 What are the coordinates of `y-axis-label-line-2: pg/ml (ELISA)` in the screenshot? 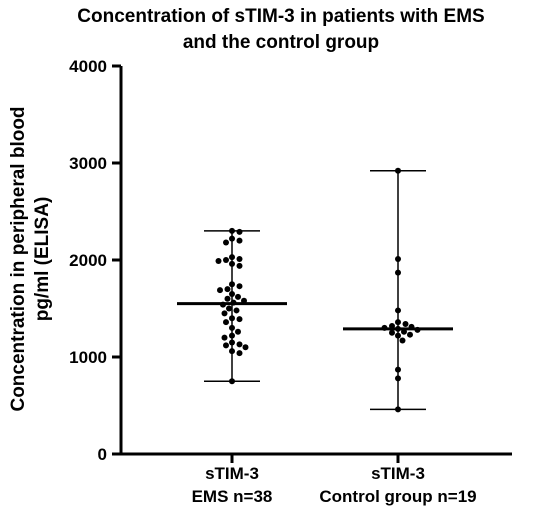 It's located at (42, 259).